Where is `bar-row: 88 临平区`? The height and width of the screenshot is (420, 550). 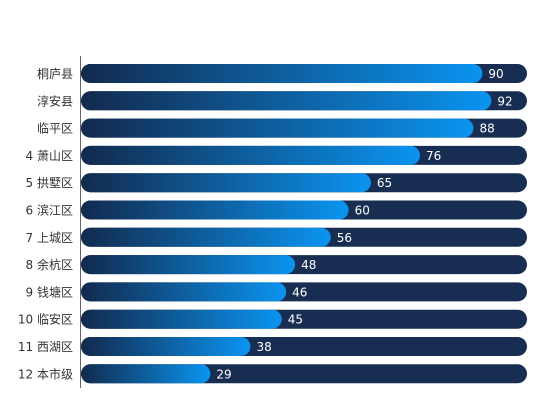
bar-row: 88 临平区 is located at coordinates (282, 128).